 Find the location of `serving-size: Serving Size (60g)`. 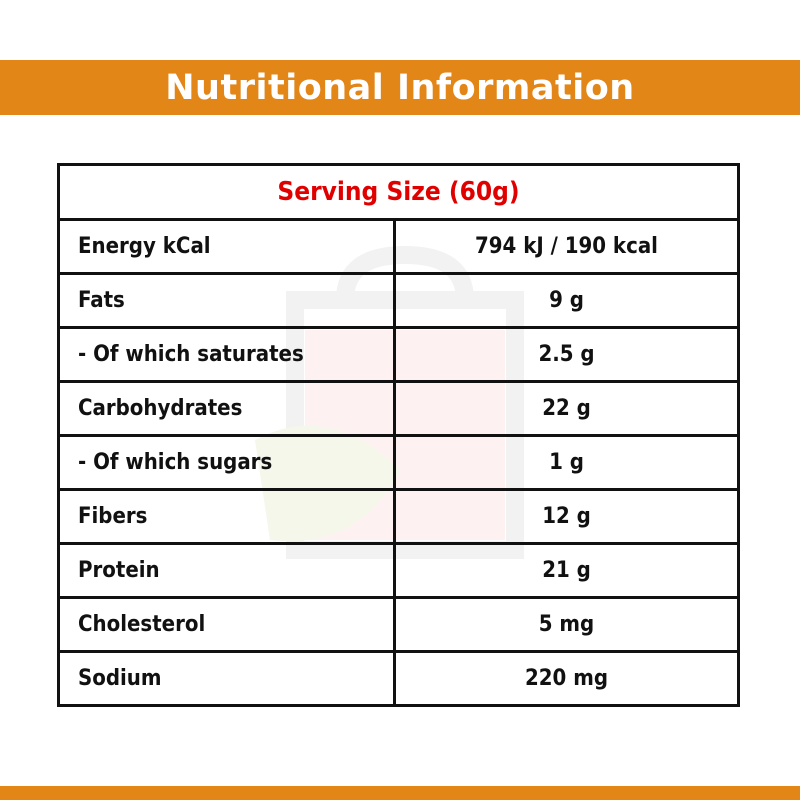

serving-size: Serving Size (60g) is located at coordinates (398, 192).